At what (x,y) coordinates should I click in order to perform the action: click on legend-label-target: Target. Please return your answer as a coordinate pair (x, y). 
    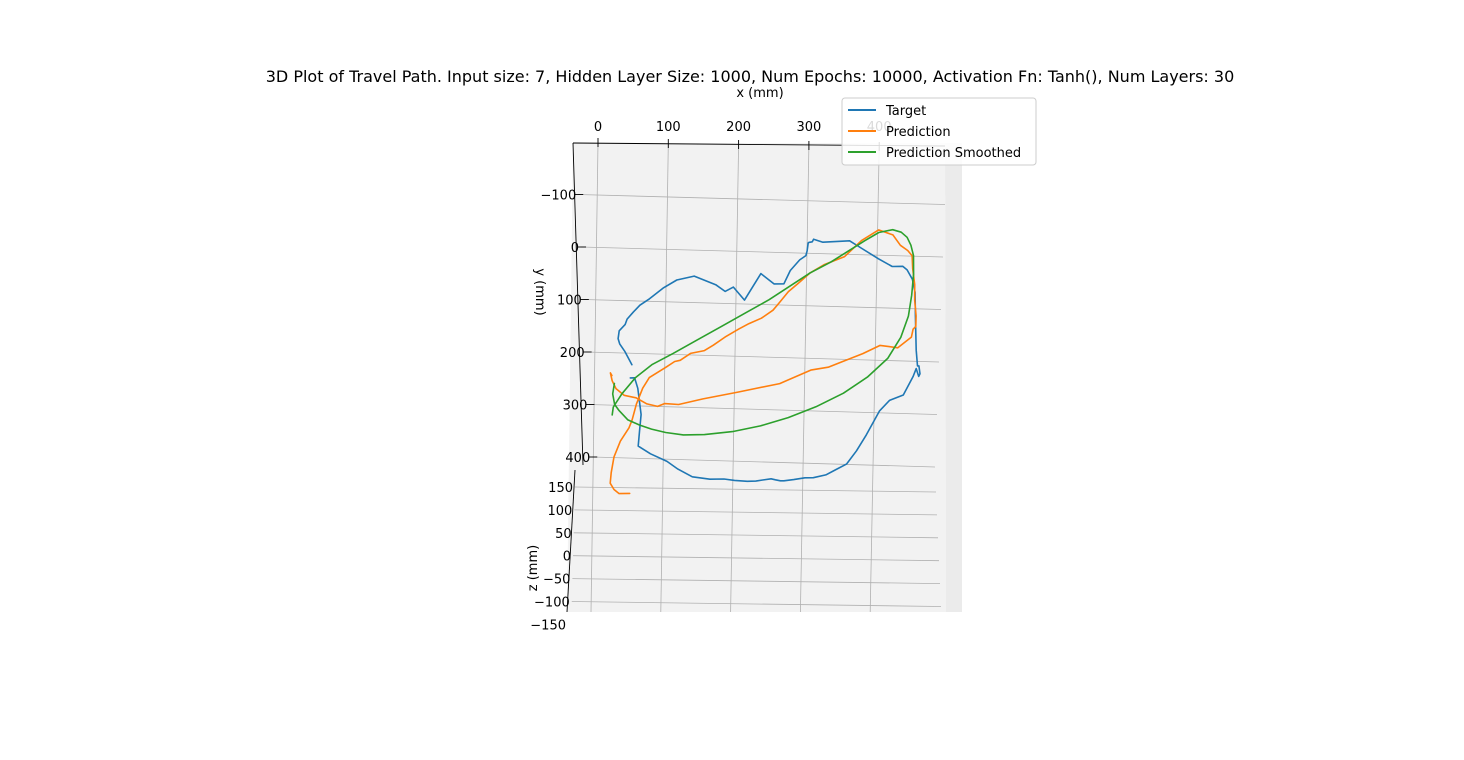
    Looking at the image, I should click on (905, 111).